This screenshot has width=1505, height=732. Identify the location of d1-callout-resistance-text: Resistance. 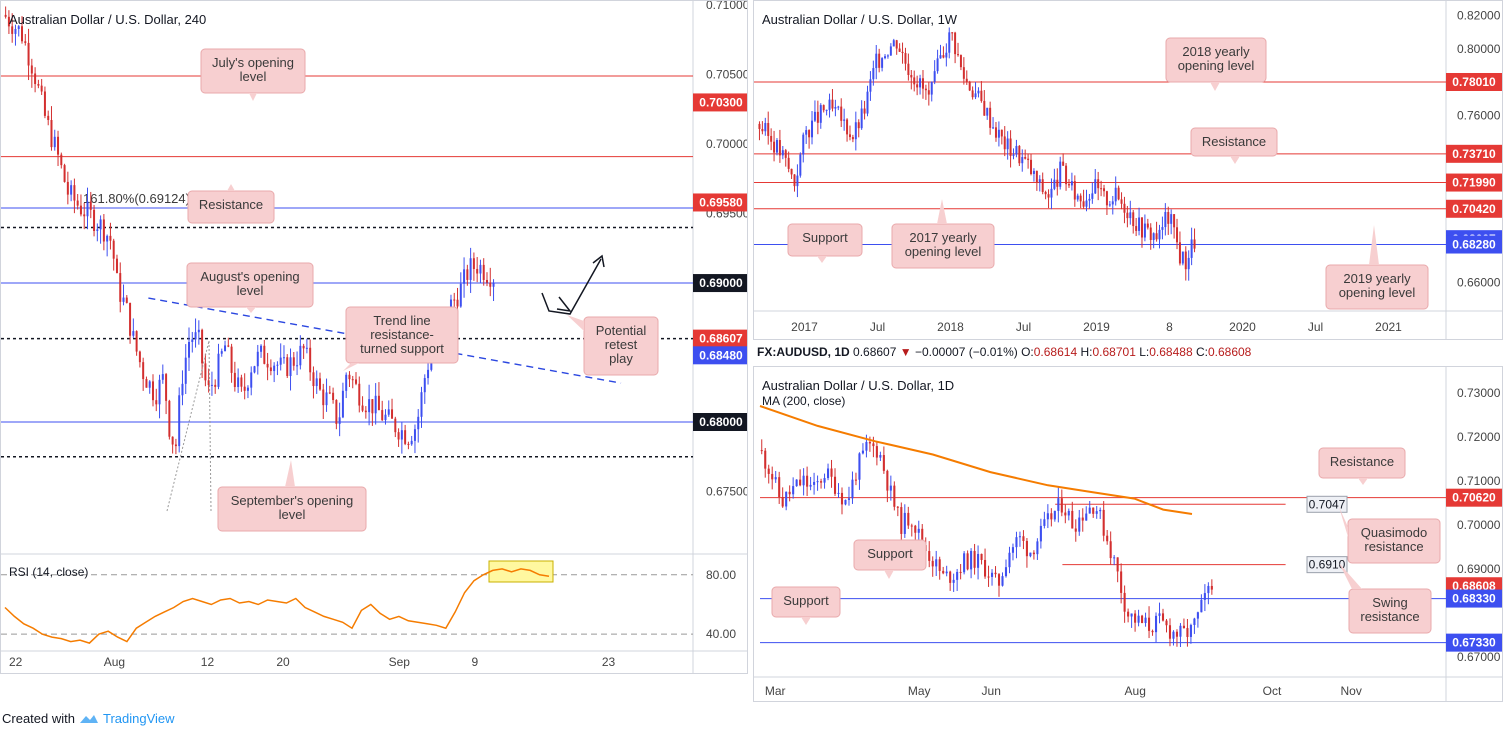
(1362, 461).